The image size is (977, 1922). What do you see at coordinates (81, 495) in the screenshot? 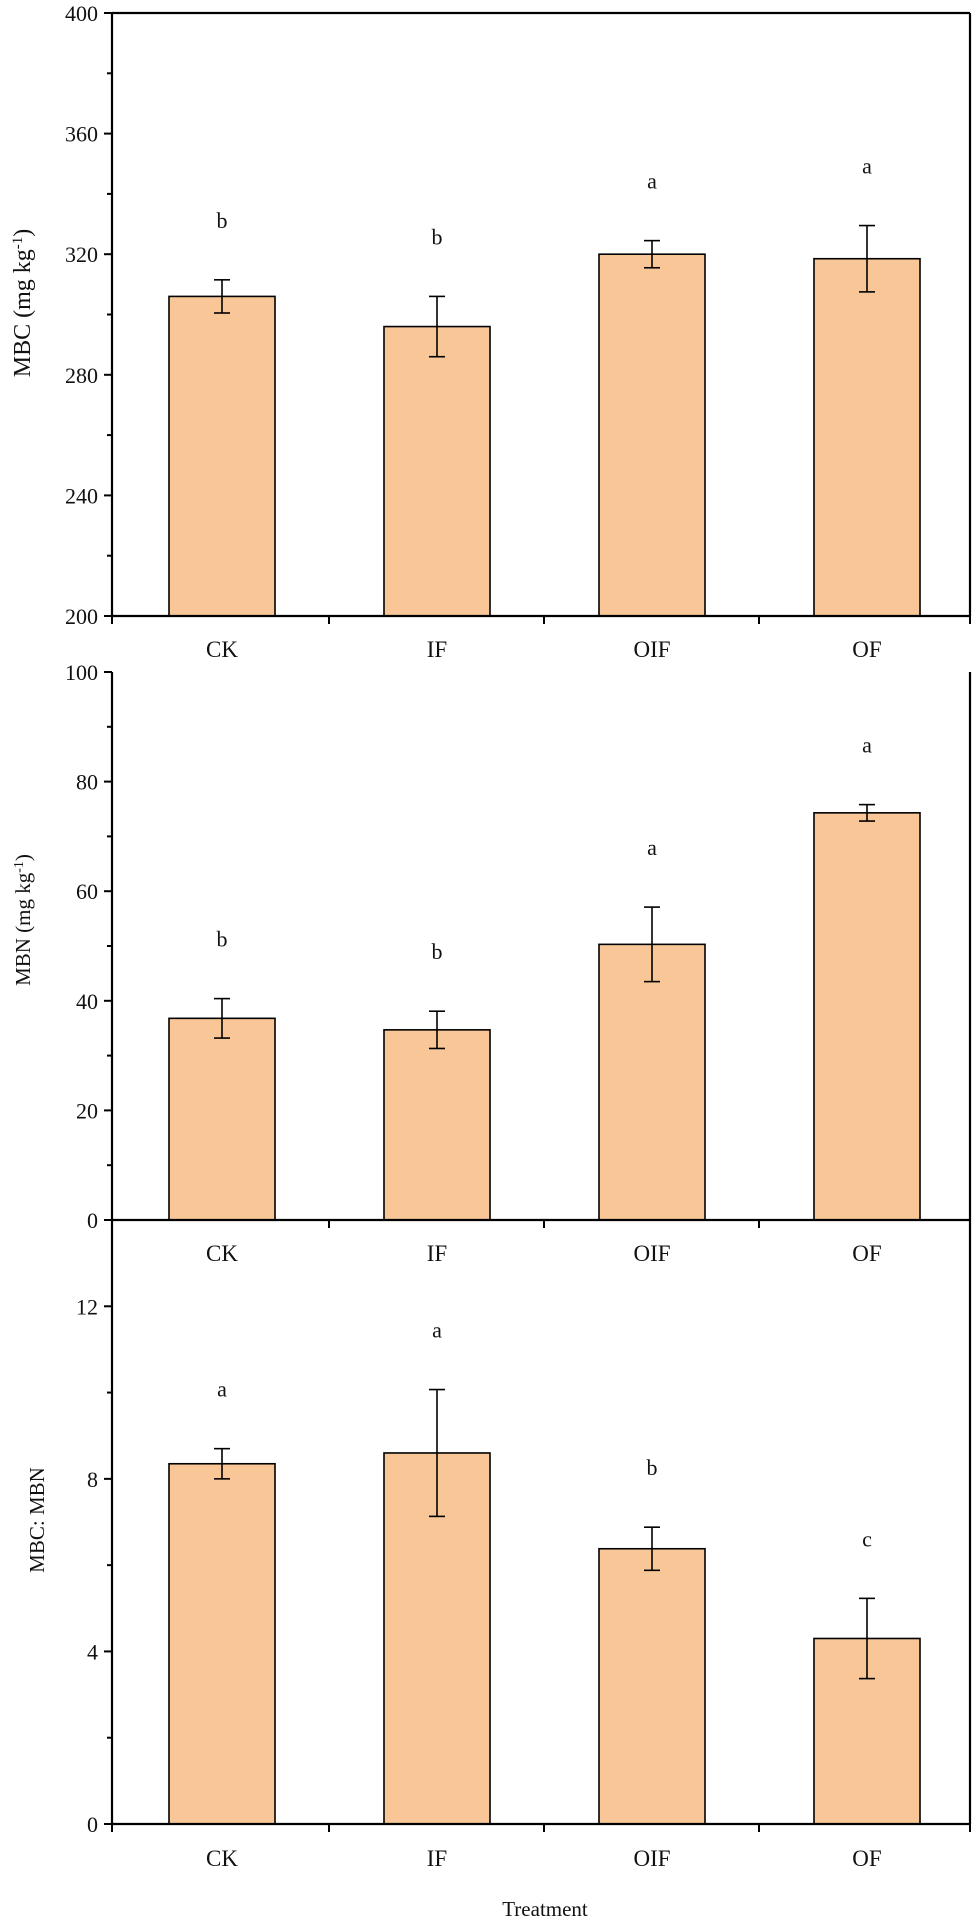
I see `y-tick-label: 240` at bounding box center [81, 495].